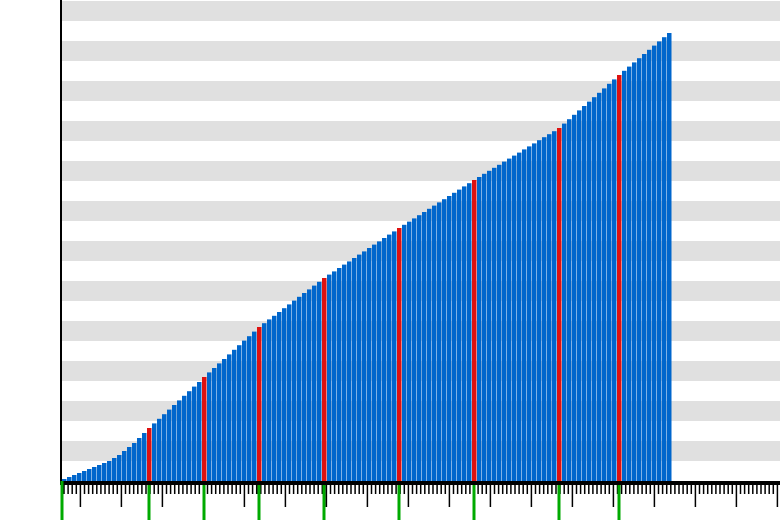 This screenshot has height=520, width=780. Describe the element at coordinates (420, 483) in the screenshot. I see `x-axis` at that location.